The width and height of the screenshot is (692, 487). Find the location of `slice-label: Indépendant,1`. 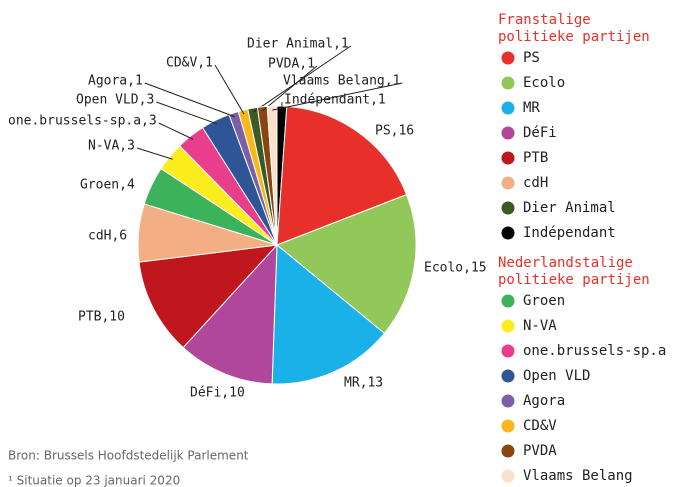

slice-label: Indépendant,1 is located at coordinates (335, 100).